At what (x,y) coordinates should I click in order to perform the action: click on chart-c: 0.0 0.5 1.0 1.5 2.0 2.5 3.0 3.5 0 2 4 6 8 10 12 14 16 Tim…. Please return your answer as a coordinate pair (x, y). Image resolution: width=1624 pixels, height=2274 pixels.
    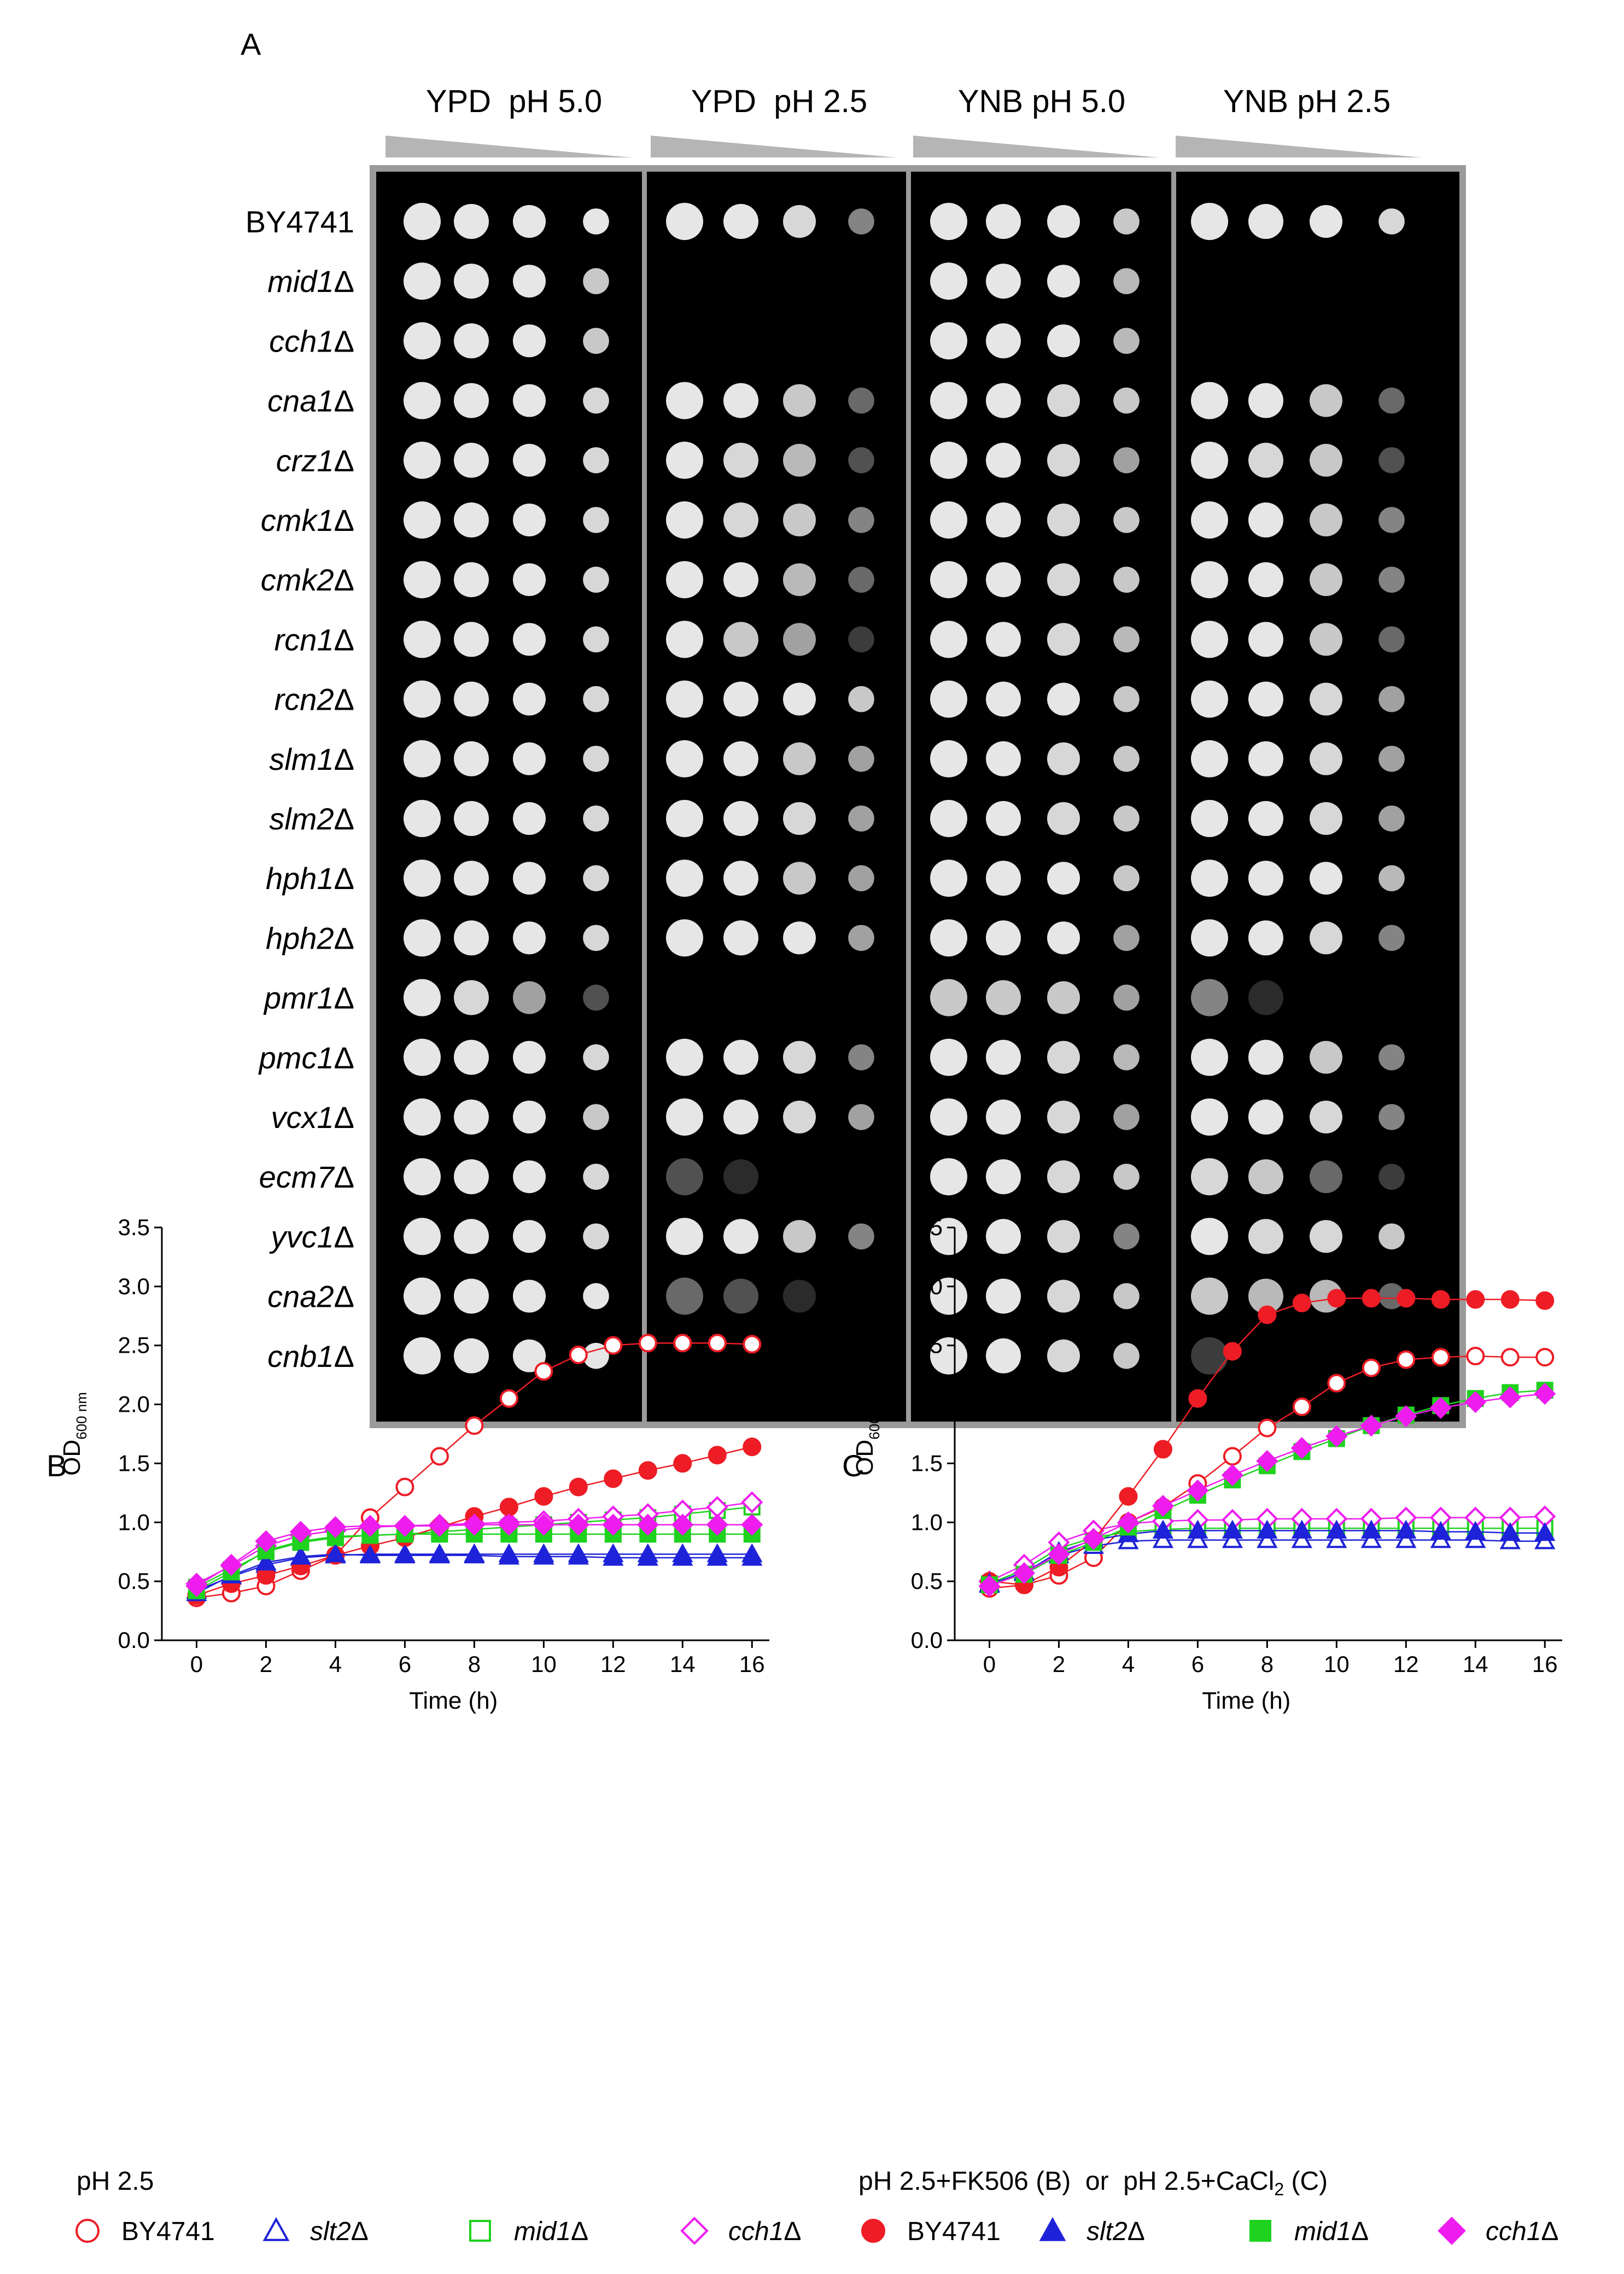
    Looking at the image, I should click on (1206, 1464).